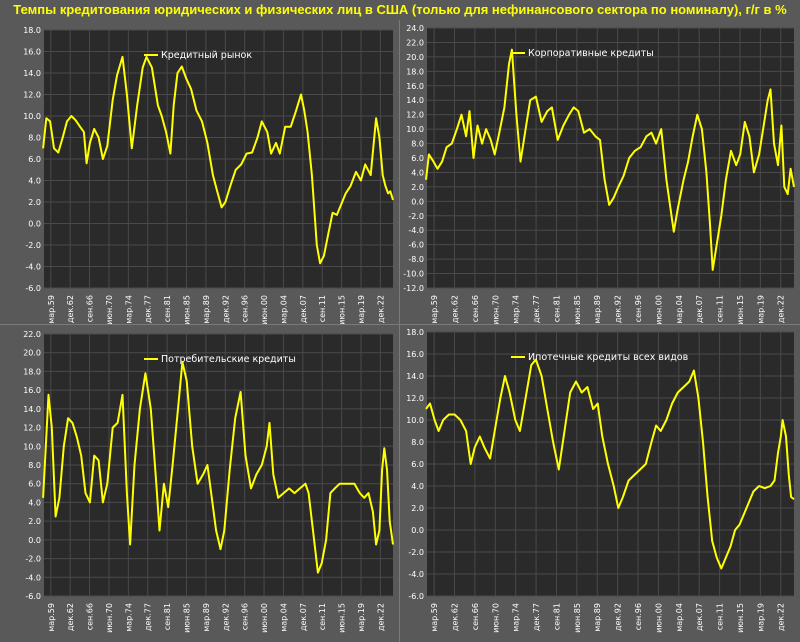  I want to click on legend-label: Корпоративные кредиты, so click(591, 53).